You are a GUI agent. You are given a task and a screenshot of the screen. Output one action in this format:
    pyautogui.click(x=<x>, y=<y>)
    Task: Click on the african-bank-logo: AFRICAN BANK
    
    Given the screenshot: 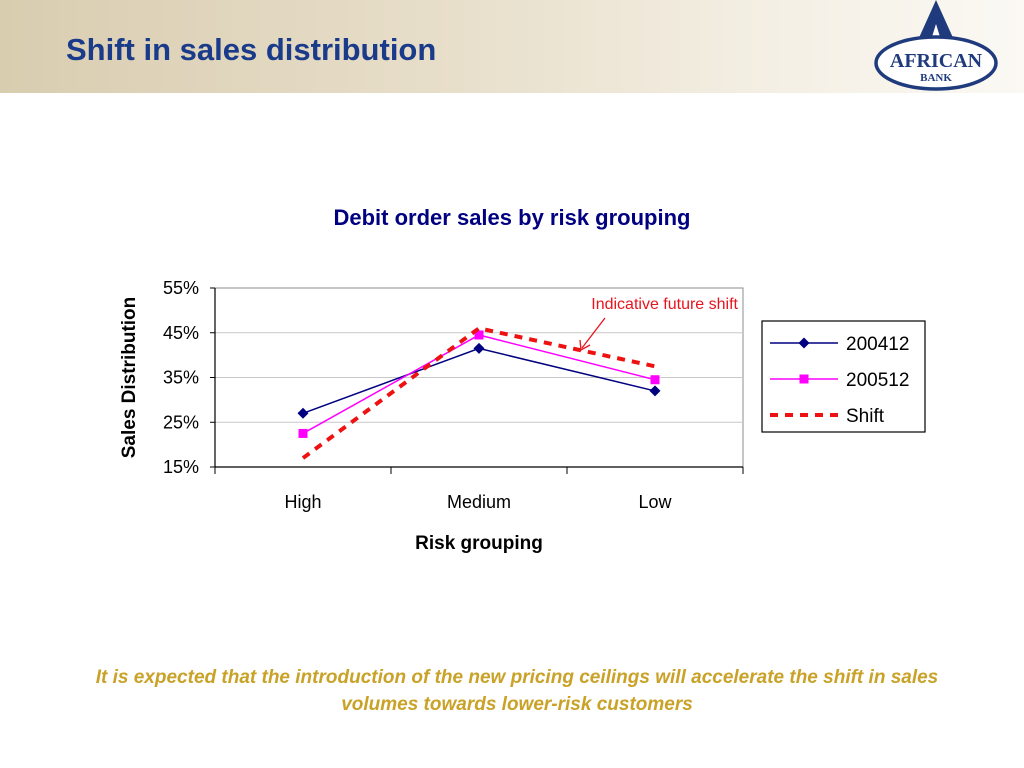 What is the action you would take?
    pyautogui.click(x=936, y=45)
    